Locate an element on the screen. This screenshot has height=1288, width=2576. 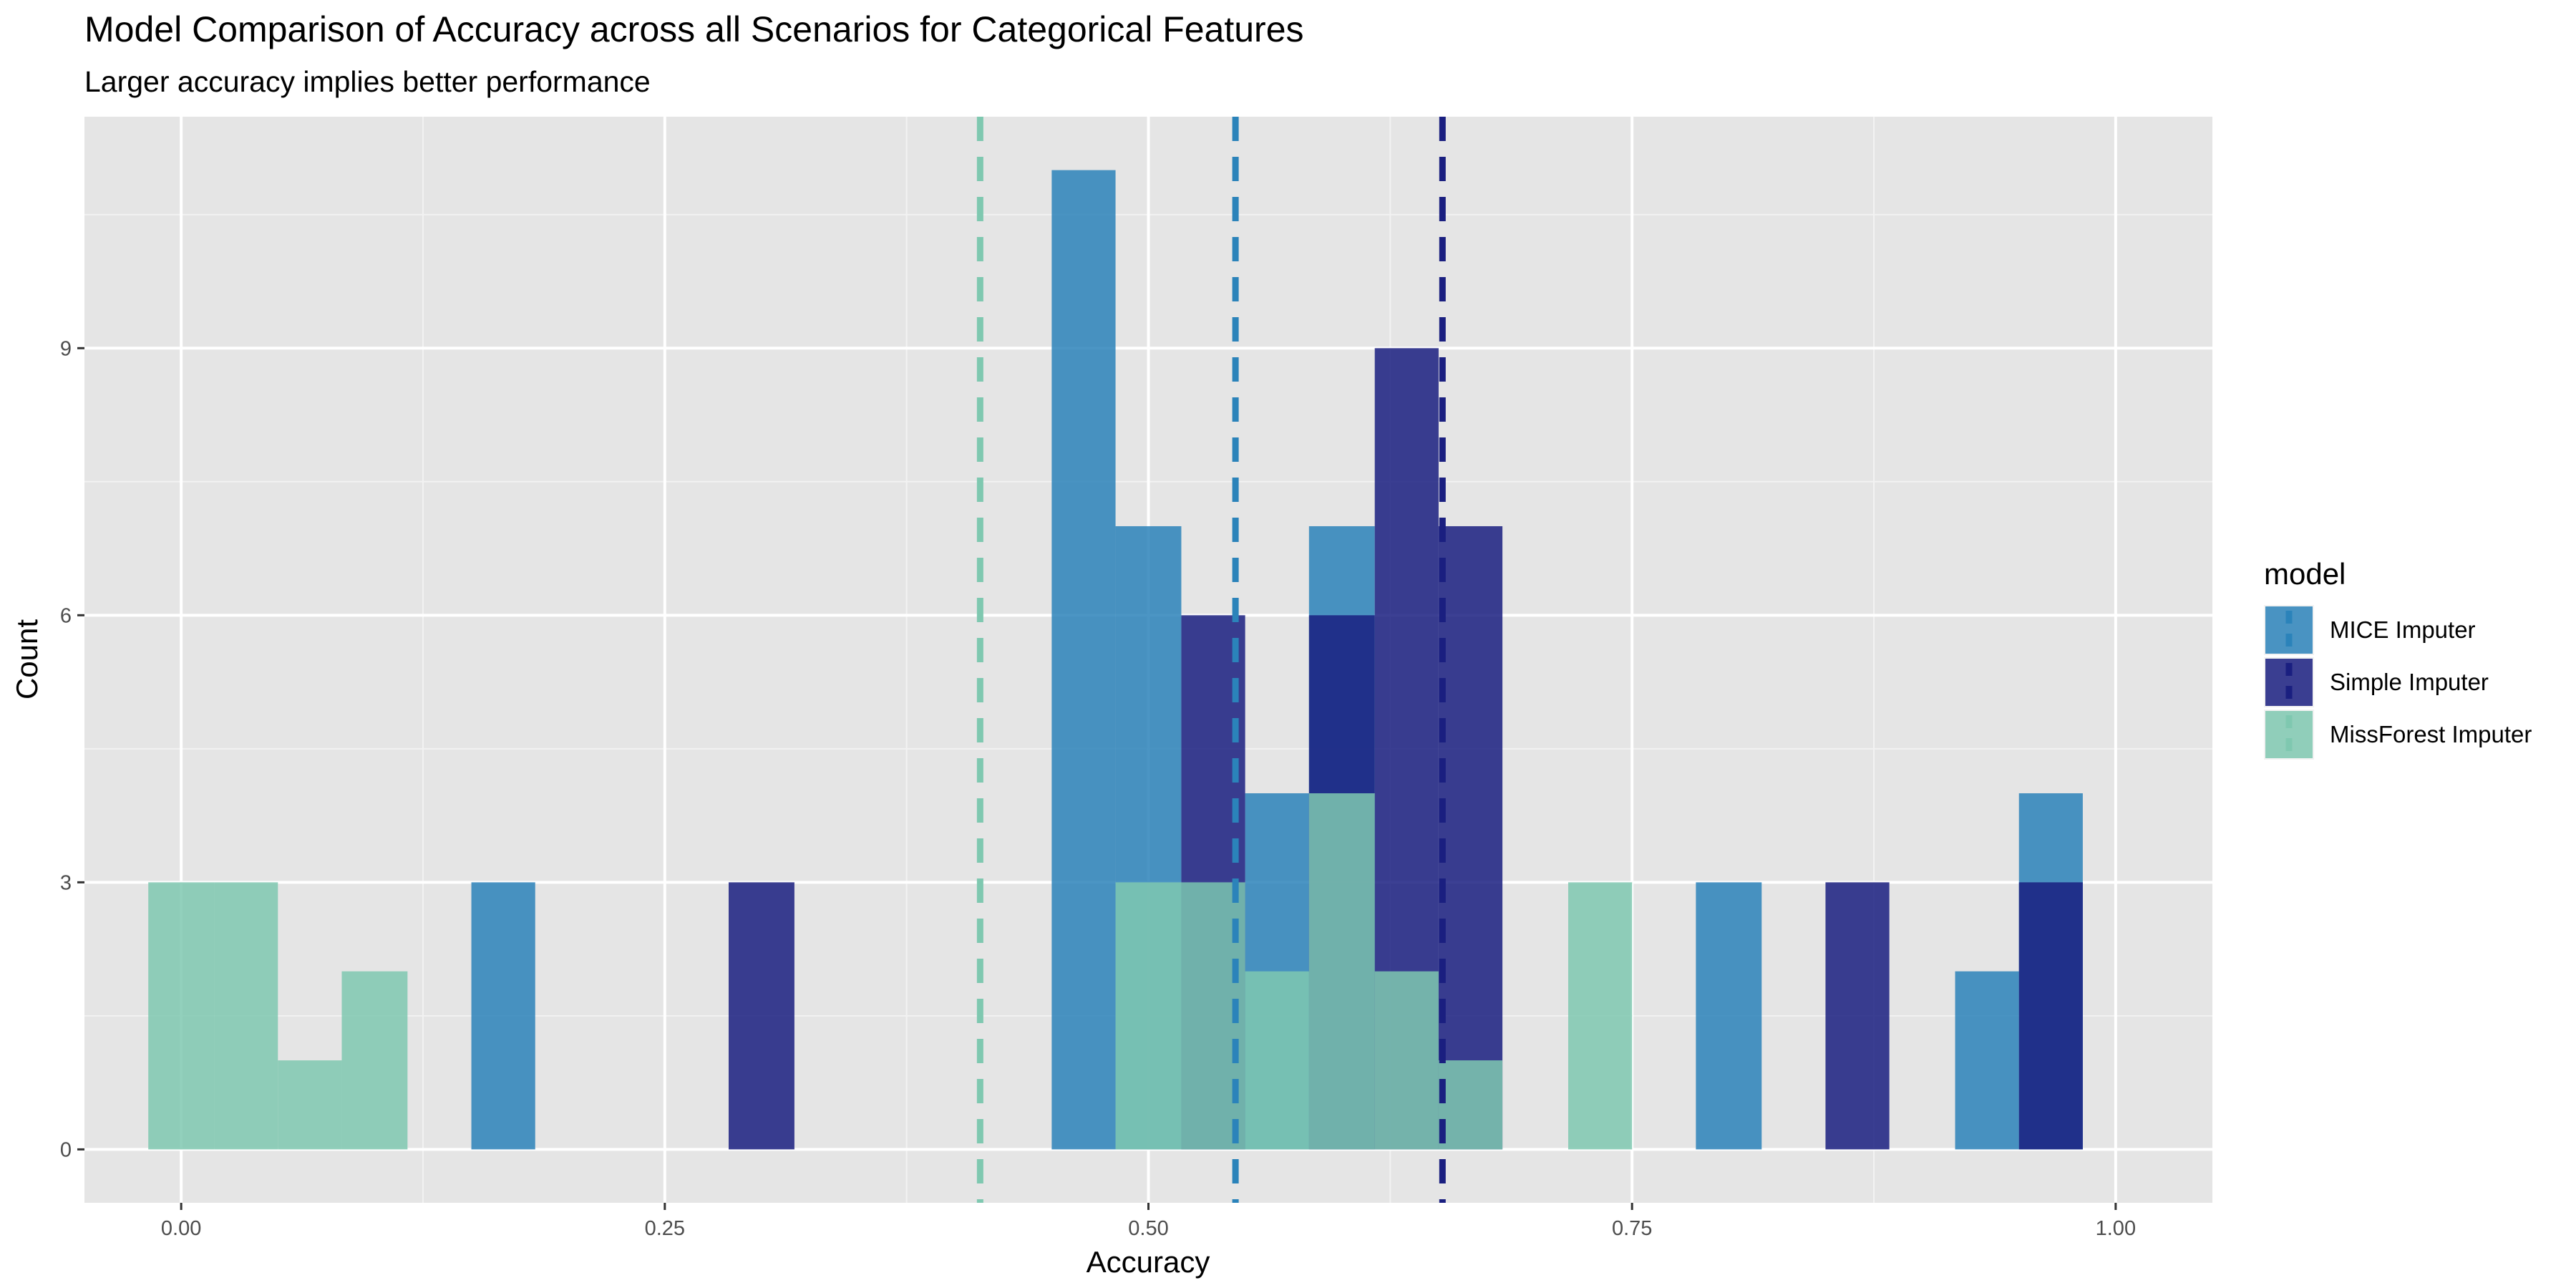
x-tick-label: 0.50 is located at coordinates (1148, 1228).